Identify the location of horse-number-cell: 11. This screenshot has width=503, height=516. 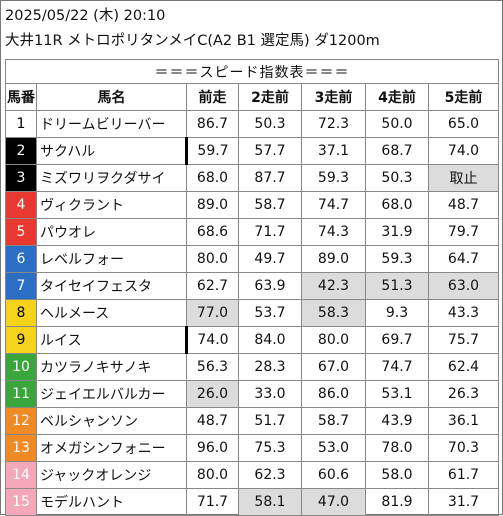
(21, 394).